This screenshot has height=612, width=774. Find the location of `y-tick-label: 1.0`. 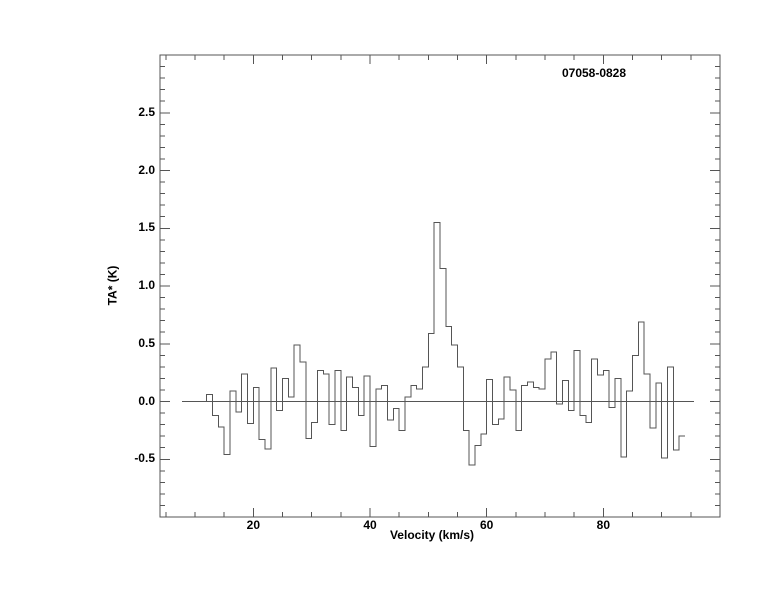

y-tick-label: 1.0 is located at coordinates (146, 285).